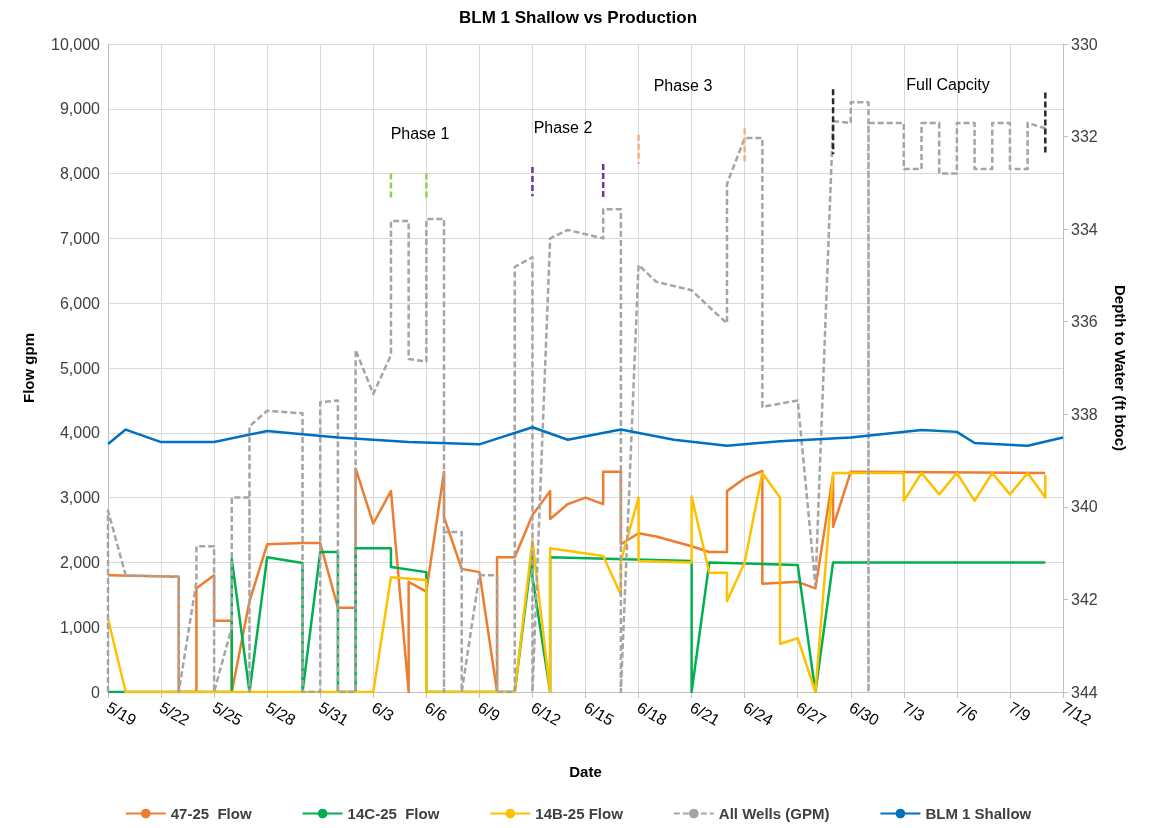  I want to click on x-tick-label: 6/15, so click(599, 713).